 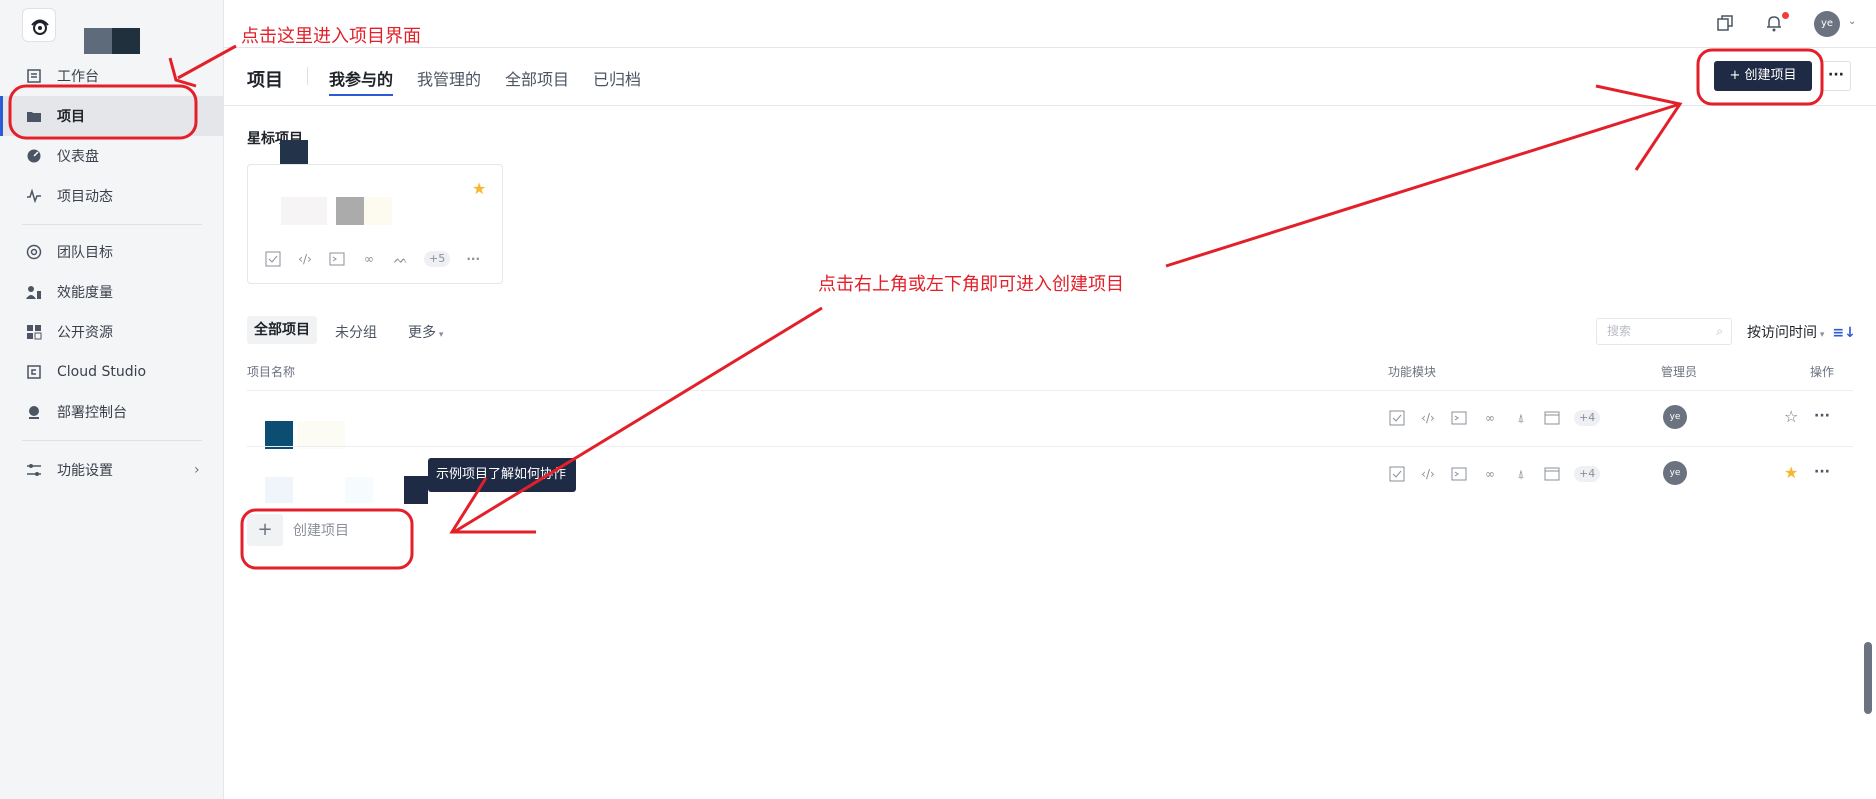 What do you see at coordinates (425, 332) in the screenshot?
I see `filter-more: 更多 ▾` at bounding box center [425, 332].